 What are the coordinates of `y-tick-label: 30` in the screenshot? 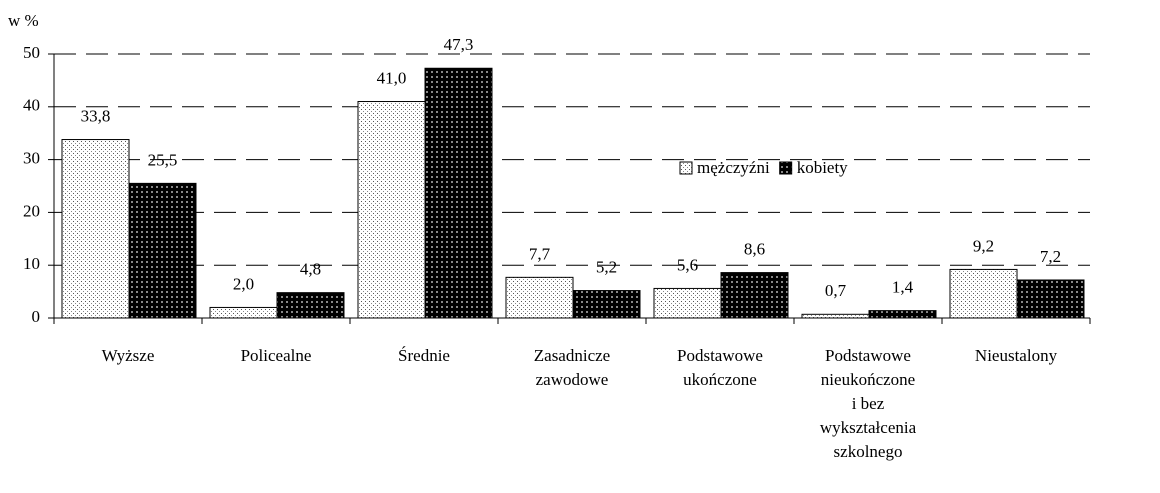 It's located at (31, 158).